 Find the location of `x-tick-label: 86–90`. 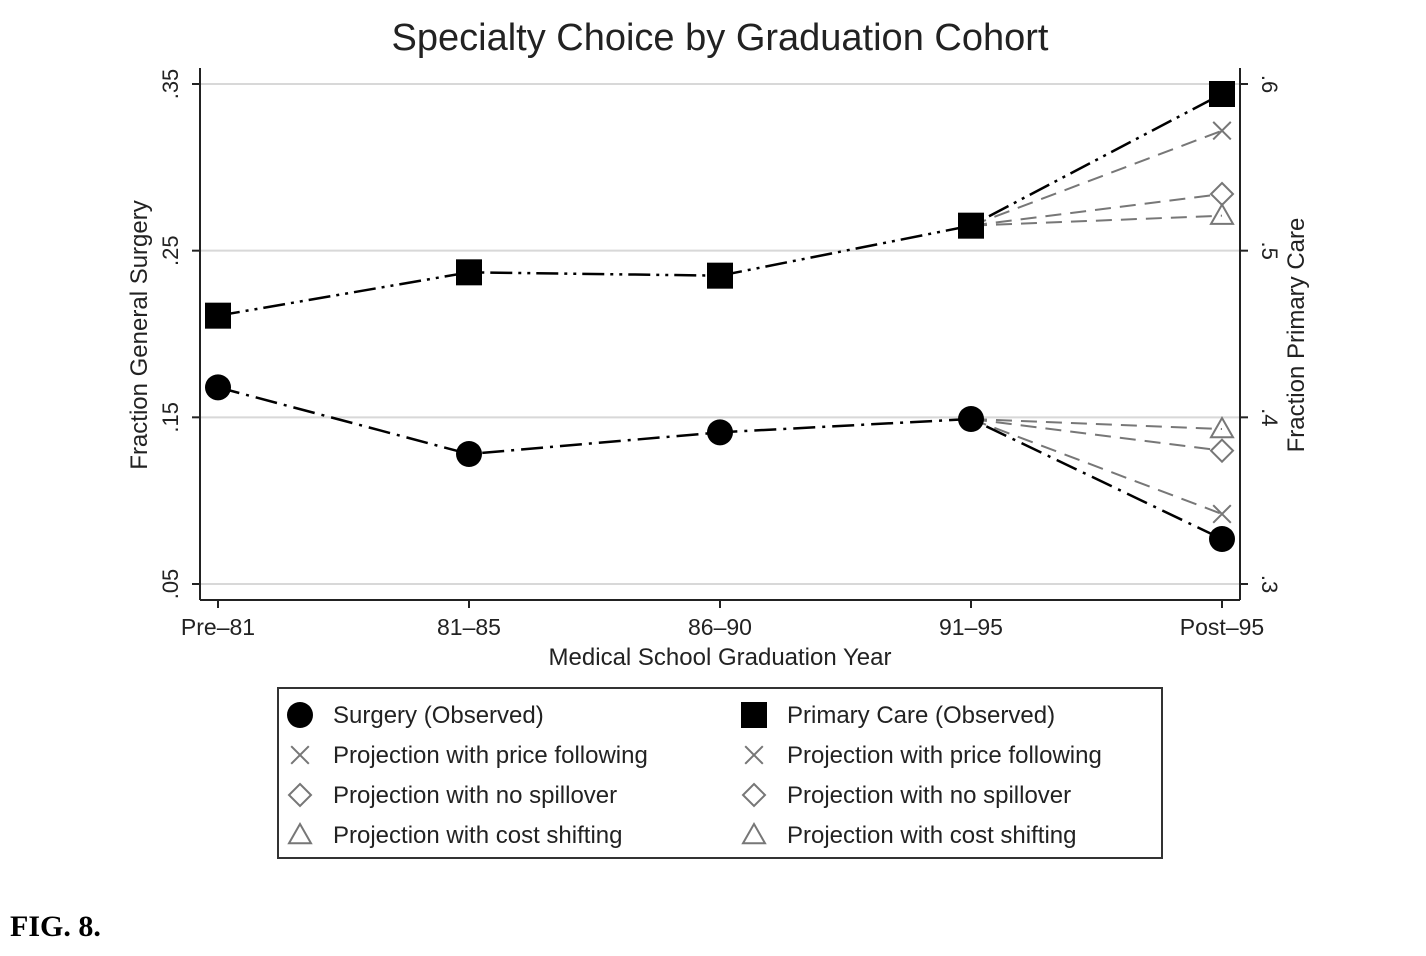

x-tick-label: 86–90 is located at coordinates (720, 627).